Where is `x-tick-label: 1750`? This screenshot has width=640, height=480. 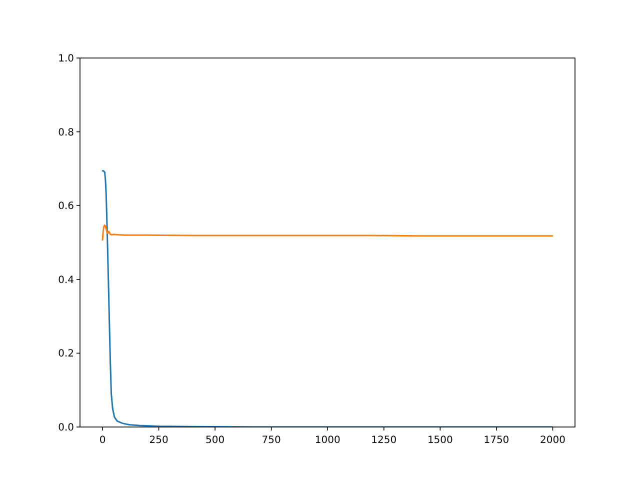
x-tick-label: 1750 is located at coordinates (497, 440).